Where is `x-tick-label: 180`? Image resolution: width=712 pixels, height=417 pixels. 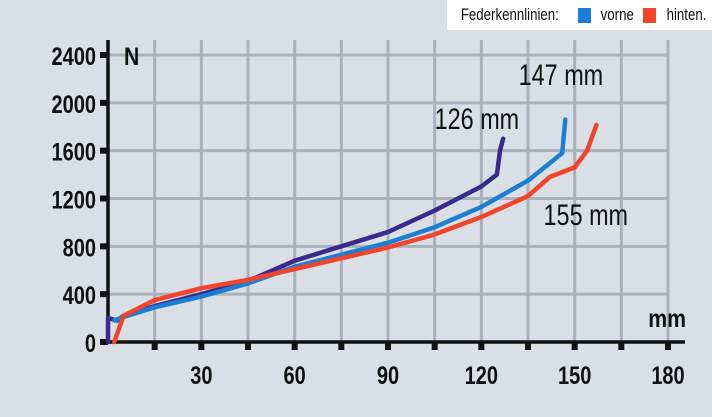
x-tick-label: 180 is located at coordinates (667, 376).